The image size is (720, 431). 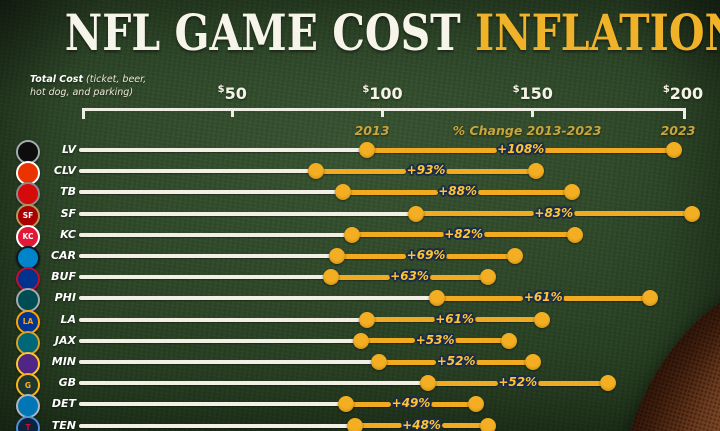 I want to click on column-header-2023: 2023, so click(x=678, y=130).